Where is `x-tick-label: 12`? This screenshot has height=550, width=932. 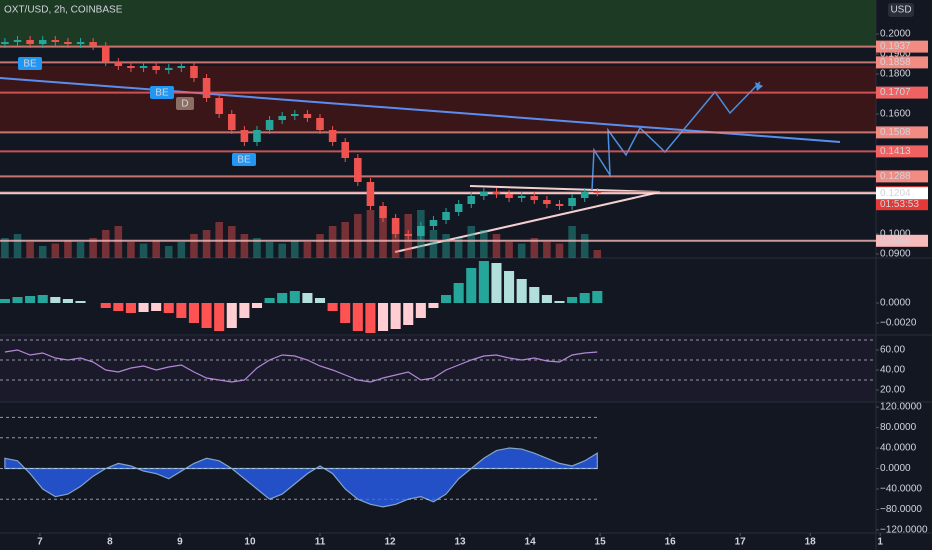
x-tick-label: 12 is located at coordinates (390, 542).